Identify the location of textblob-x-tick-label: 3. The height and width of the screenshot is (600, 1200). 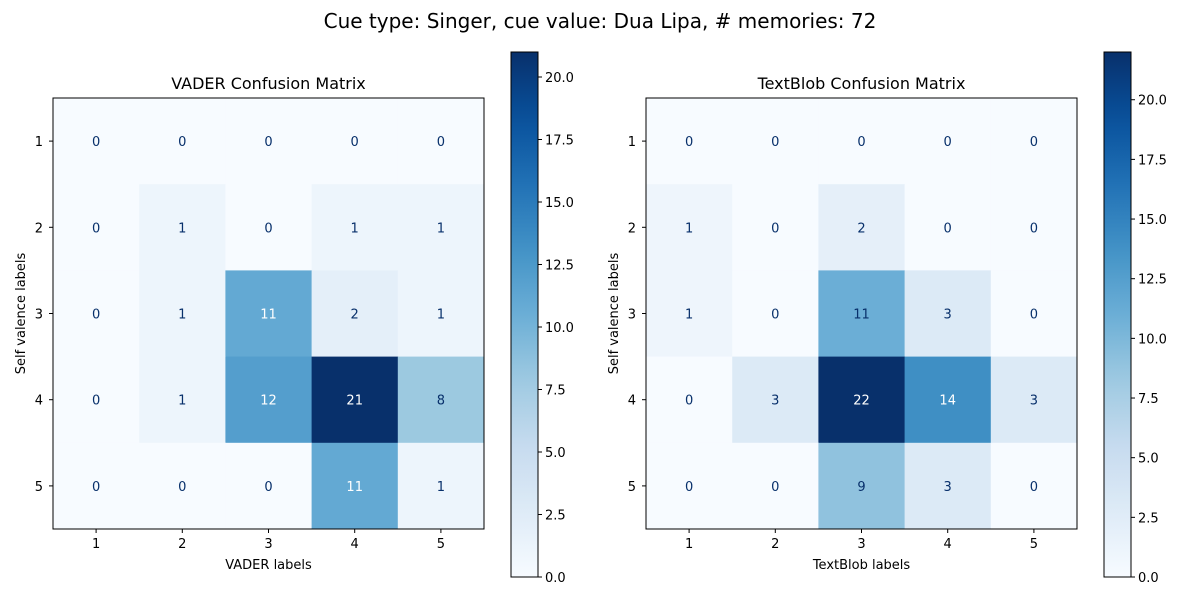
(861, 544).